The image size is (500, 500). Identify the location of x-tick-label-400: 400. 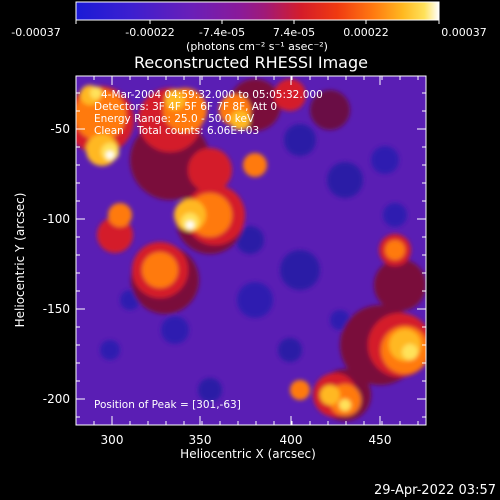
(291, 440).